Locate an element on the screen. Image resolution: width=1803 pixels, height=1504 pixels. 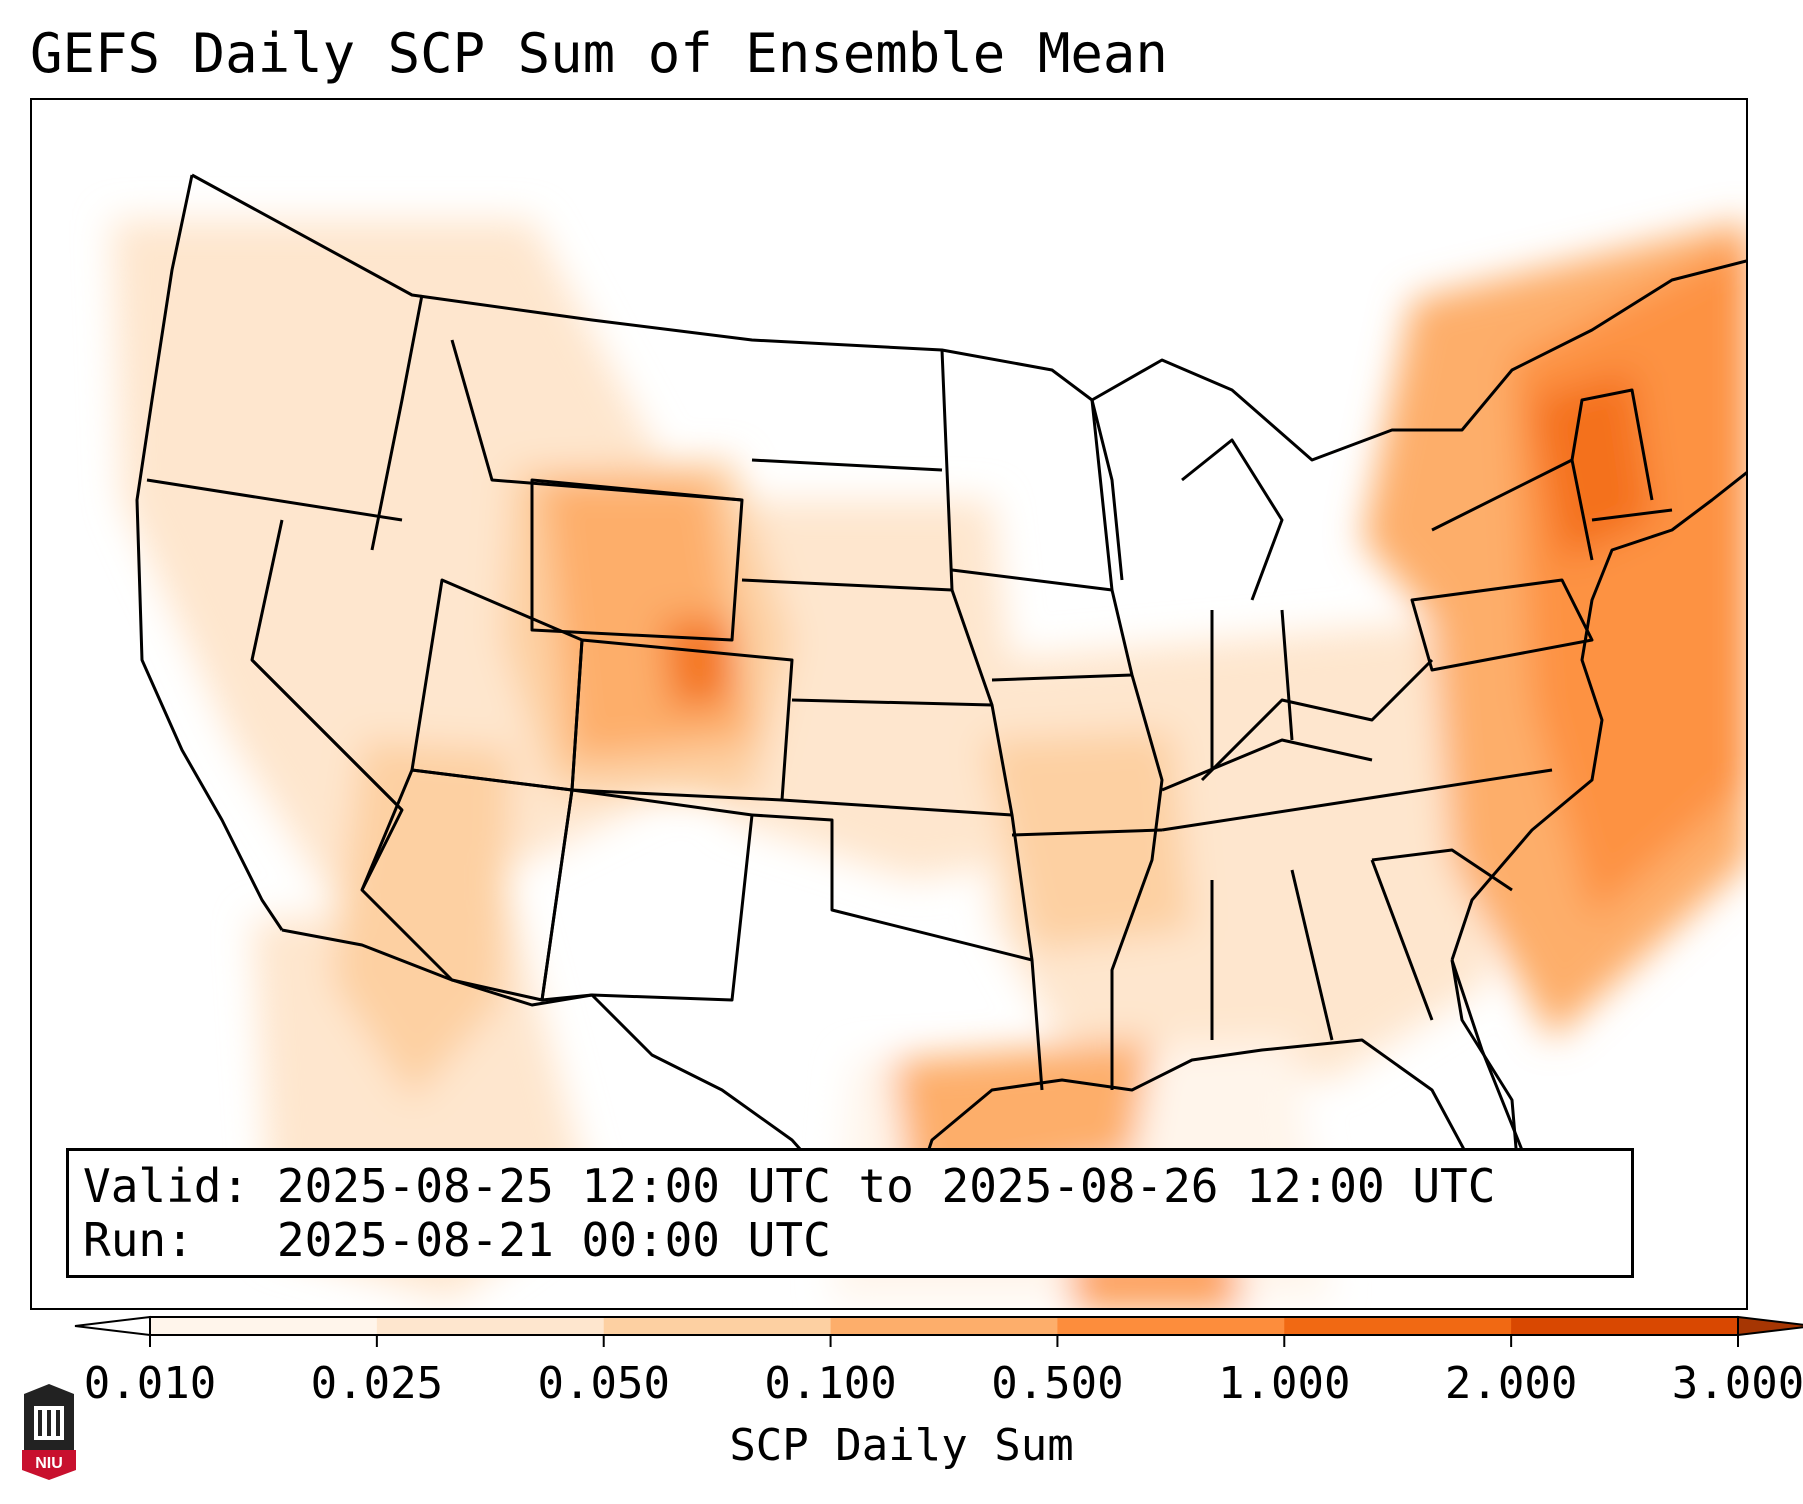
colorbar-tick-label: 0.050 is located at coordinates (603, 1383).